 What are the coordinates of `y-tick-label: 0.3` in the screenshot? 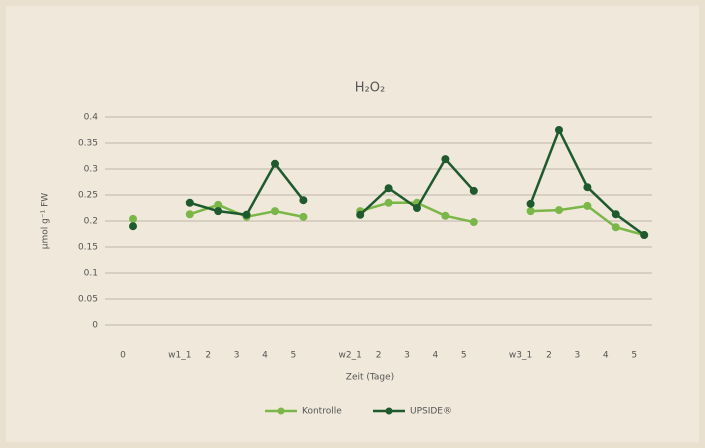 It's located at (91, 170).